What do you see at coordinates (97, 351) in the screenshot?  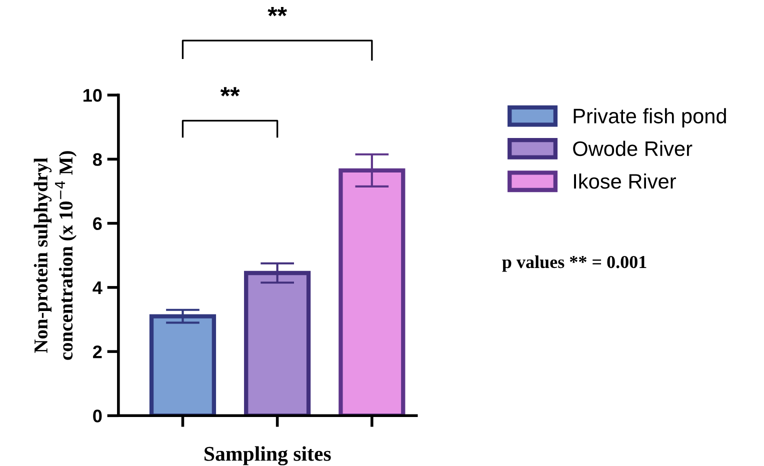 I see `y-tick-label: 2` at bounding box center [97, 351].